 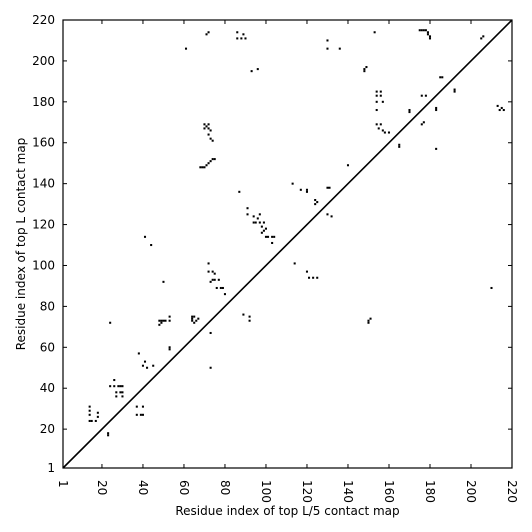 What do you see at coordinates (43, 143) in the screenshot?
I see `y-tick-label: 160` at bounding box center [43, 143].